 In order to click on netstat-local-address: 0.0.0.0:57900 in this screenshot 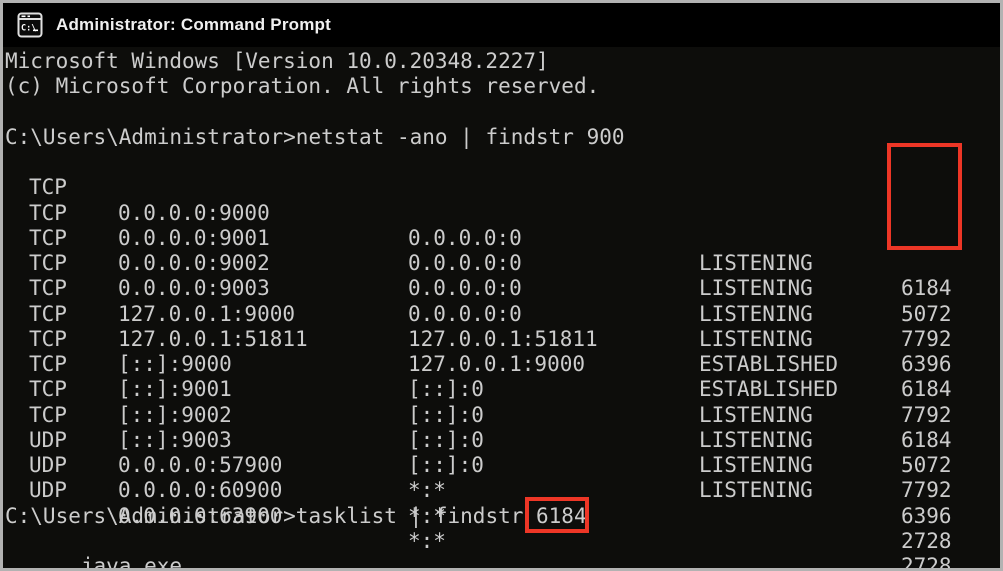, I will do `click(200, 465)`.